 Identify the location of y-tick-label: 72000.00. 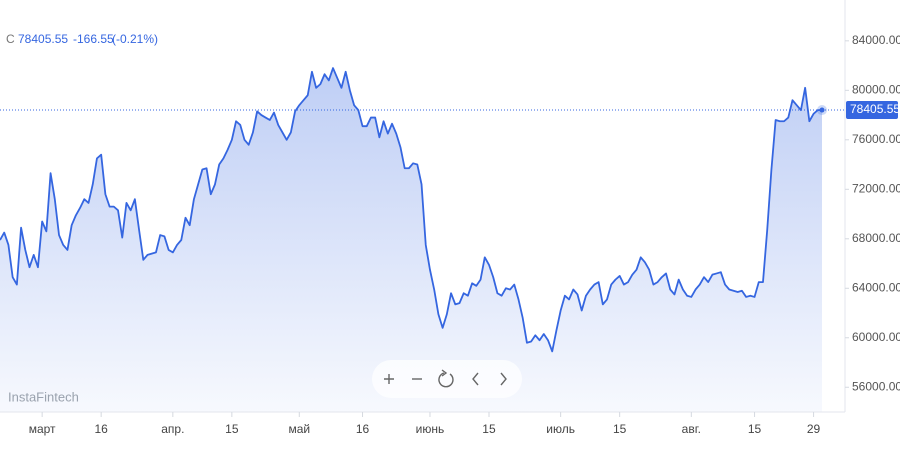
(876, 188).